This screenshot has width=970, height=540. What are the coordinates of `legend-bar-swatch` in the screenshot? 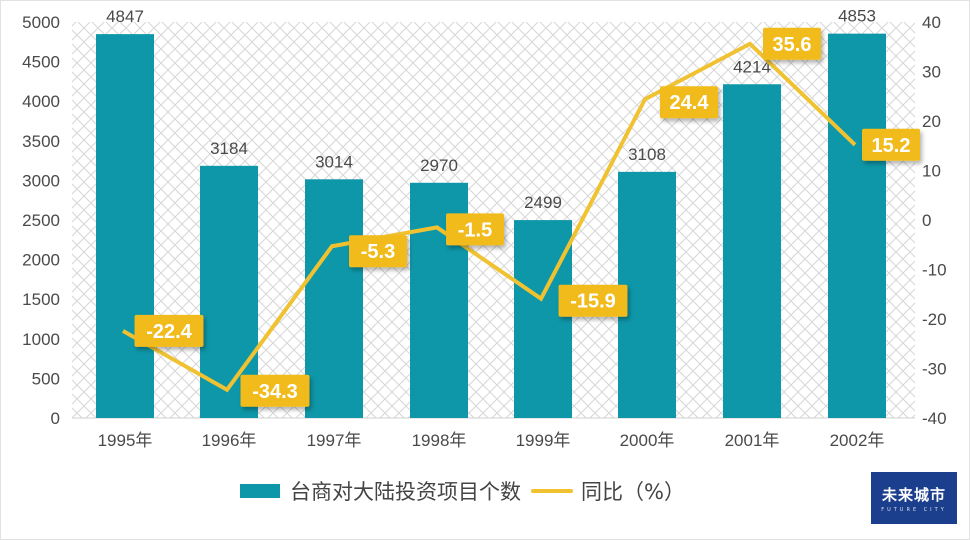 It's located at (260, 491).